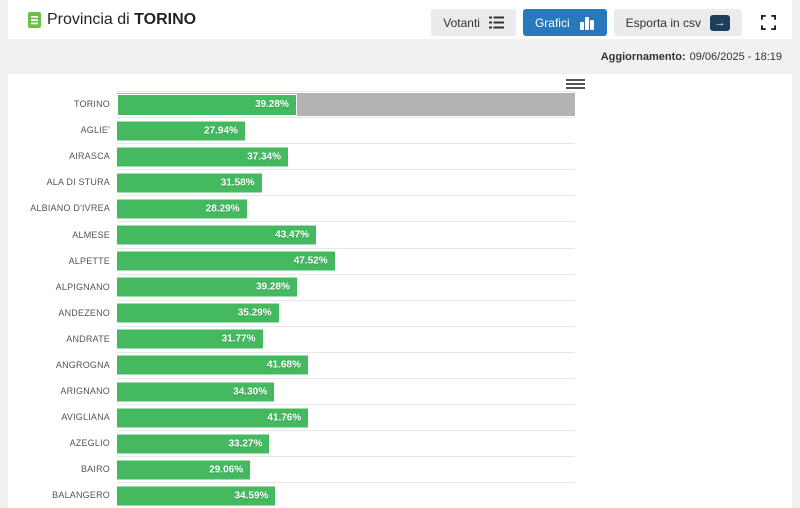  Describe the element at coordinates (461, 22) in the screenshot. I see `votanti-button-label: Votanti` at that location.